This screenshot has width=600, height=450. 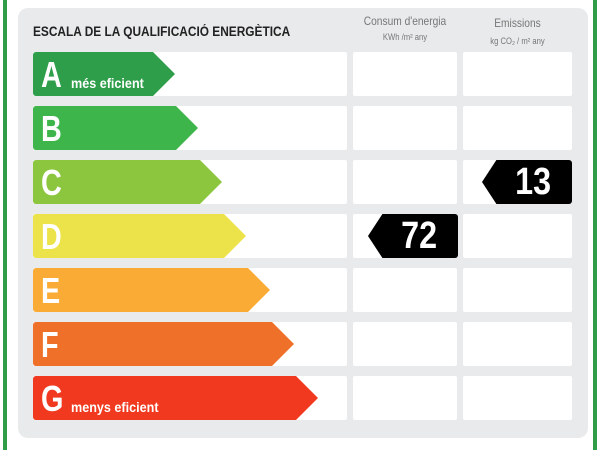 What do you see at coordinates (115, 128) in the screenshot?
I see `class-arrow-B: B` at bounding box center [115, 128].